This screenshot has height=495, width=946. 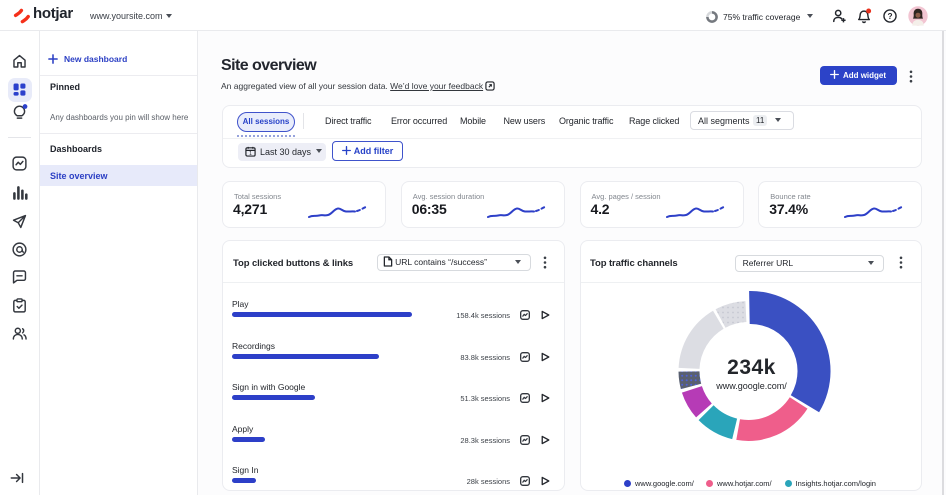 What do you see at coordinates (751, 367) in the screenshot?
I see `svg-text: 234k` at bounding box center [751, 367].